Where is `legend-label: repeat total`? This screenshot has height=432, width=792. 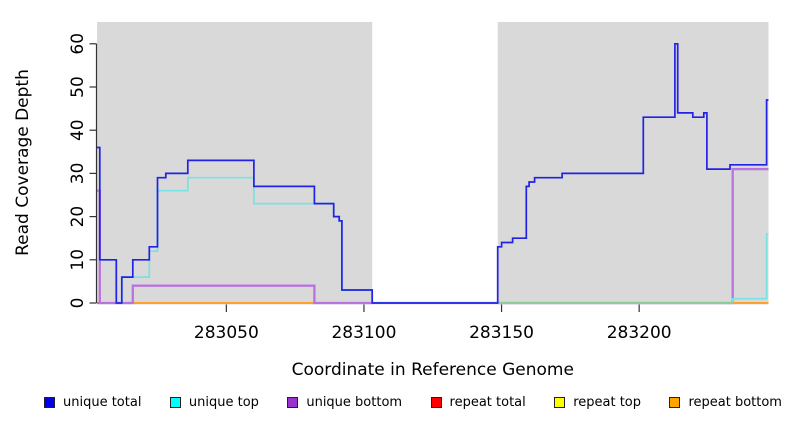
legend-label: repeat total is located at coordinates (487, 402).